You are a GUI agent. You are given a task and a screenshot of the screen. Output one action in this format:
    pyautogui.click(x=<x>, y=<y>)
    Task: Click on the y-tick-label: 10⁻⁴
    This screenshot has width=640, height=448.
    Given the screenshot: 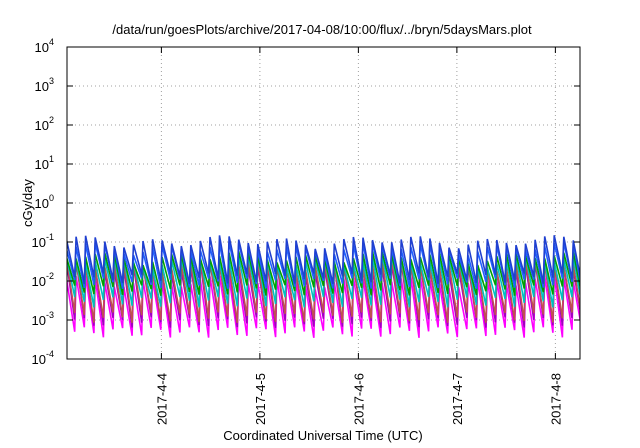 What is the action you would take?
    pyautogui.click(x=43, y=358)
    